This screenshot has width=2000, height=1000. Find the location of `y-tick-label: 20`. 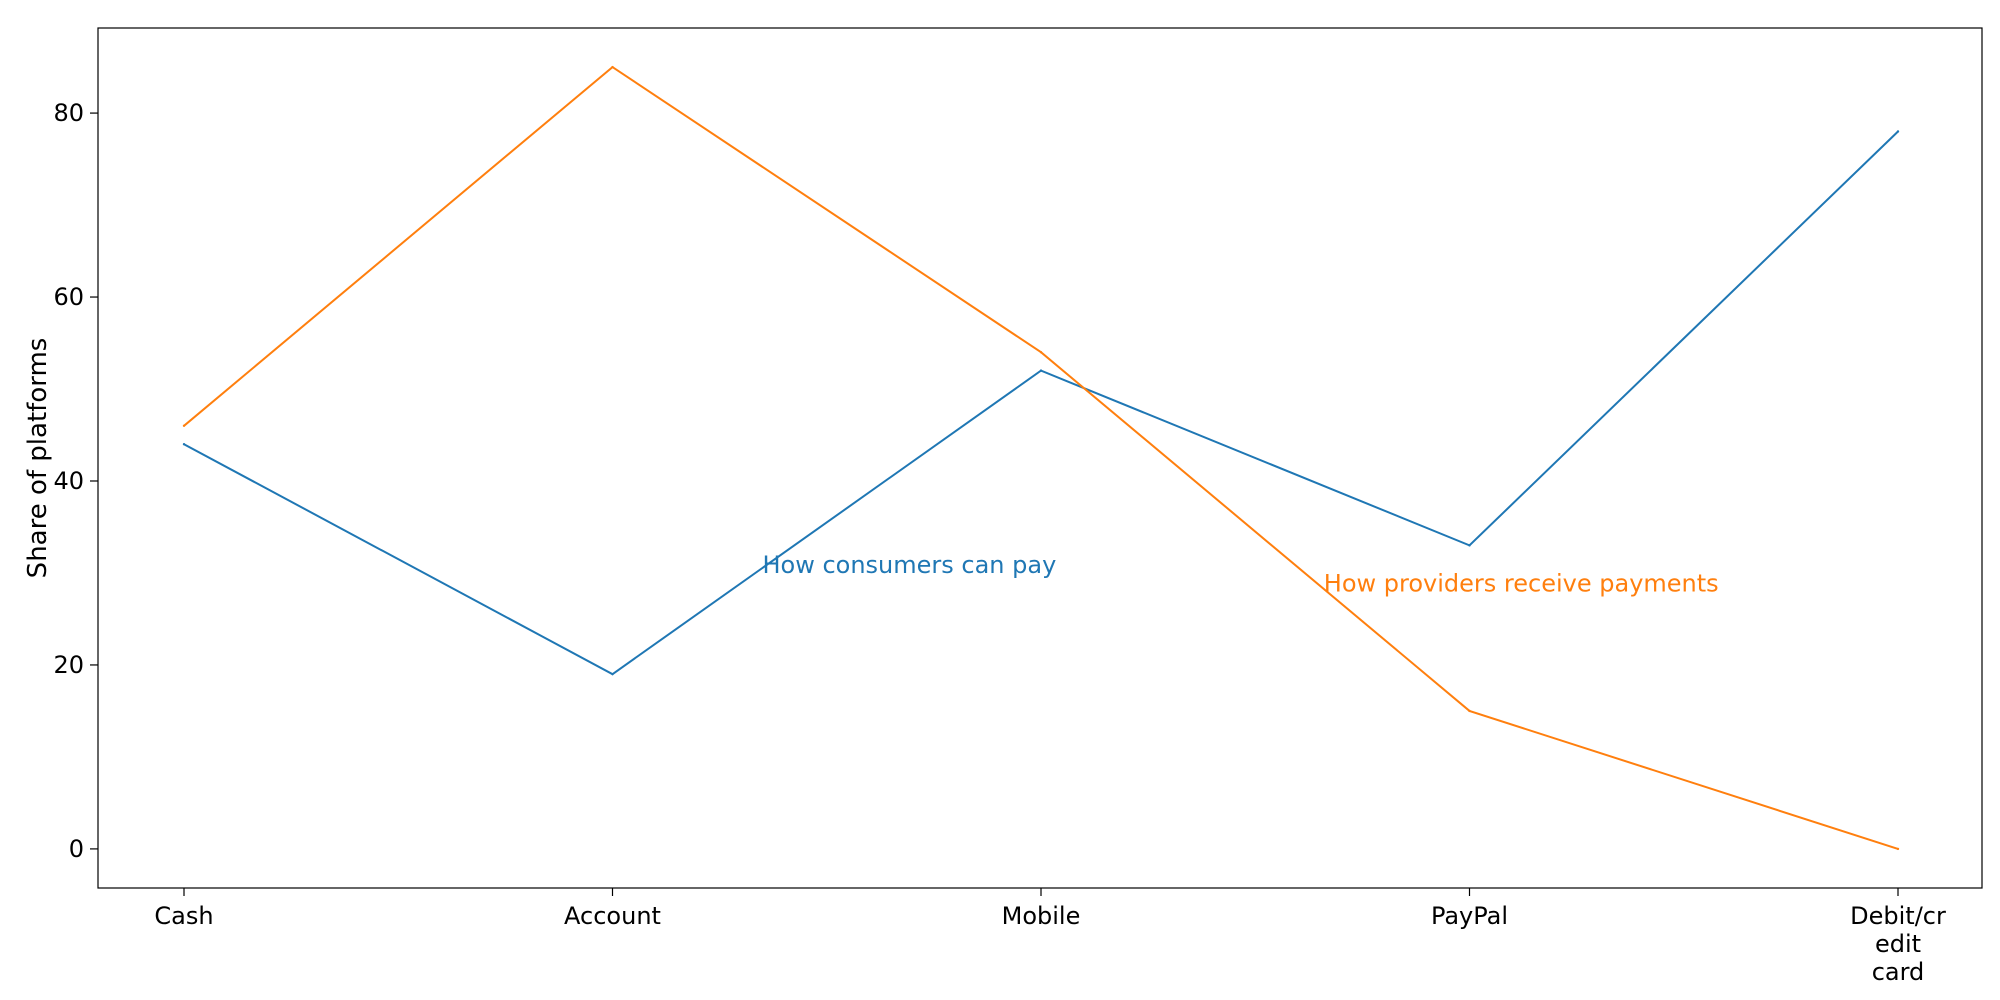

y-tick-label: 20 is located at coordinates (68, 665).